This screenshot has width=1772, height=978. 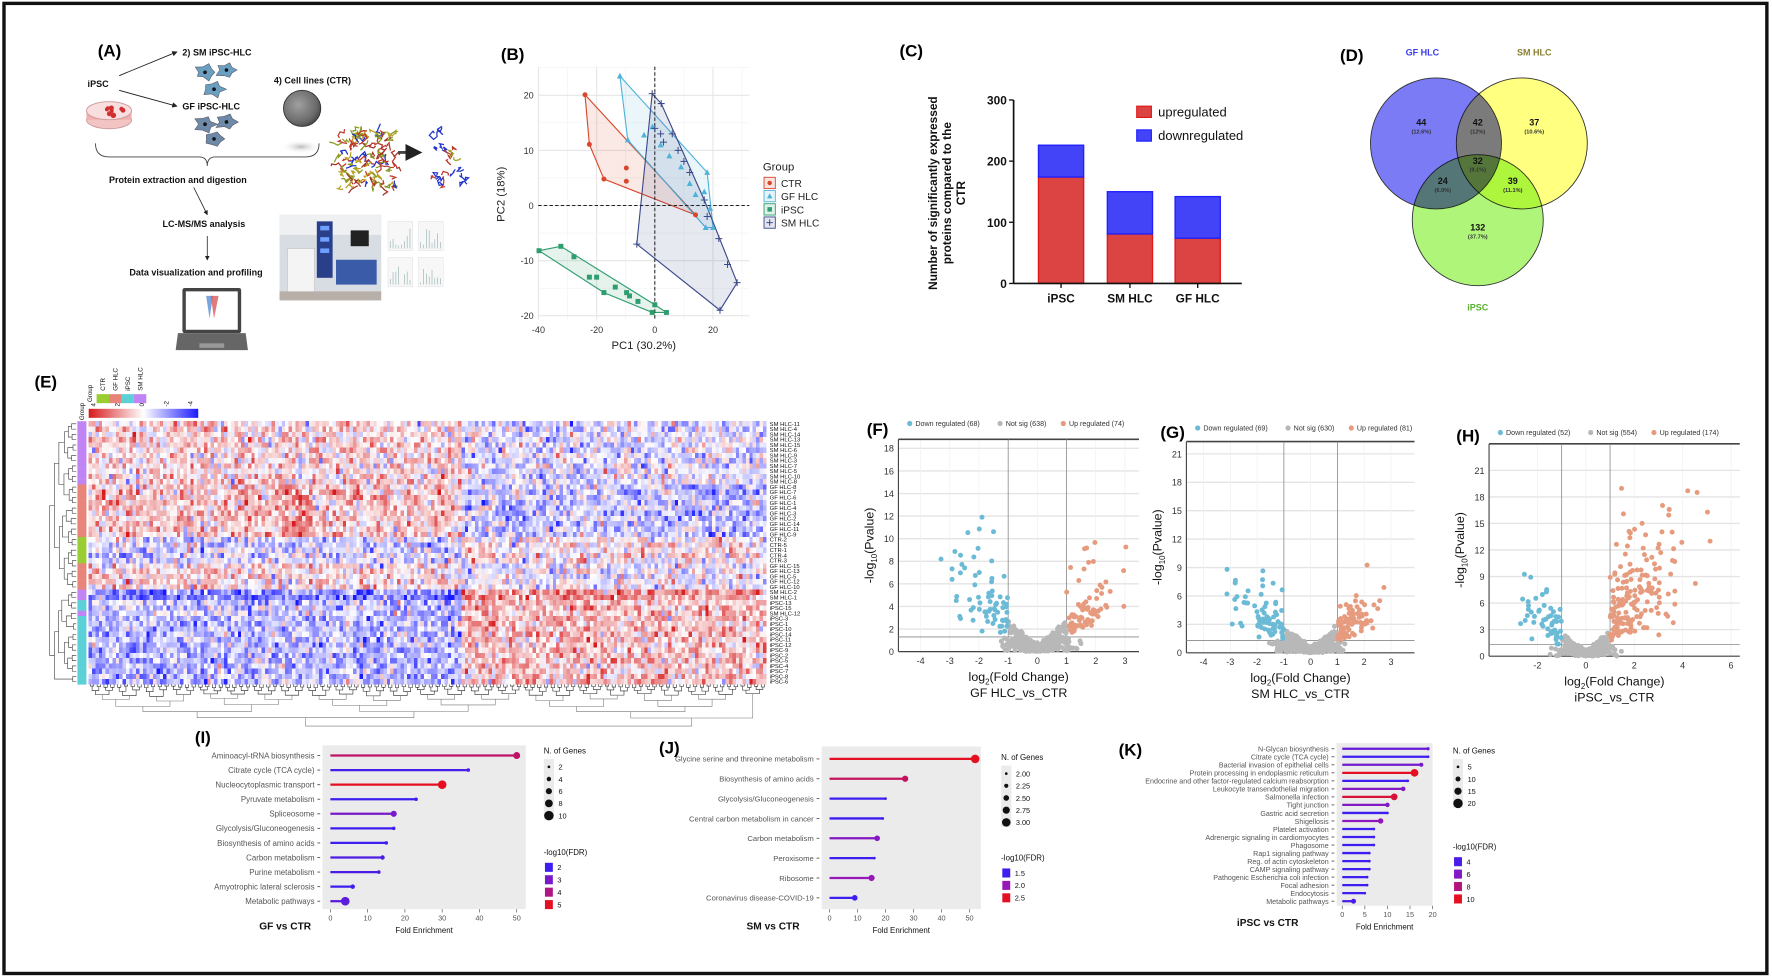 What do you see at coordinates (713, 227) in the screenshot?
I see `data-point` at bounding box center [713, 227].